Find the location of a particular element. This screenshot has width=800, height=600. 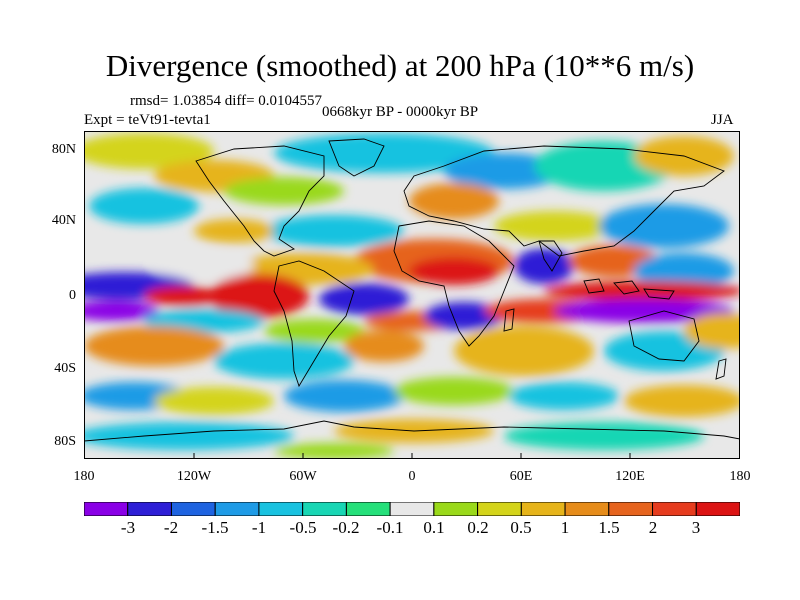

colorbar-label: -1.5 is located at coordinates (215, 527).